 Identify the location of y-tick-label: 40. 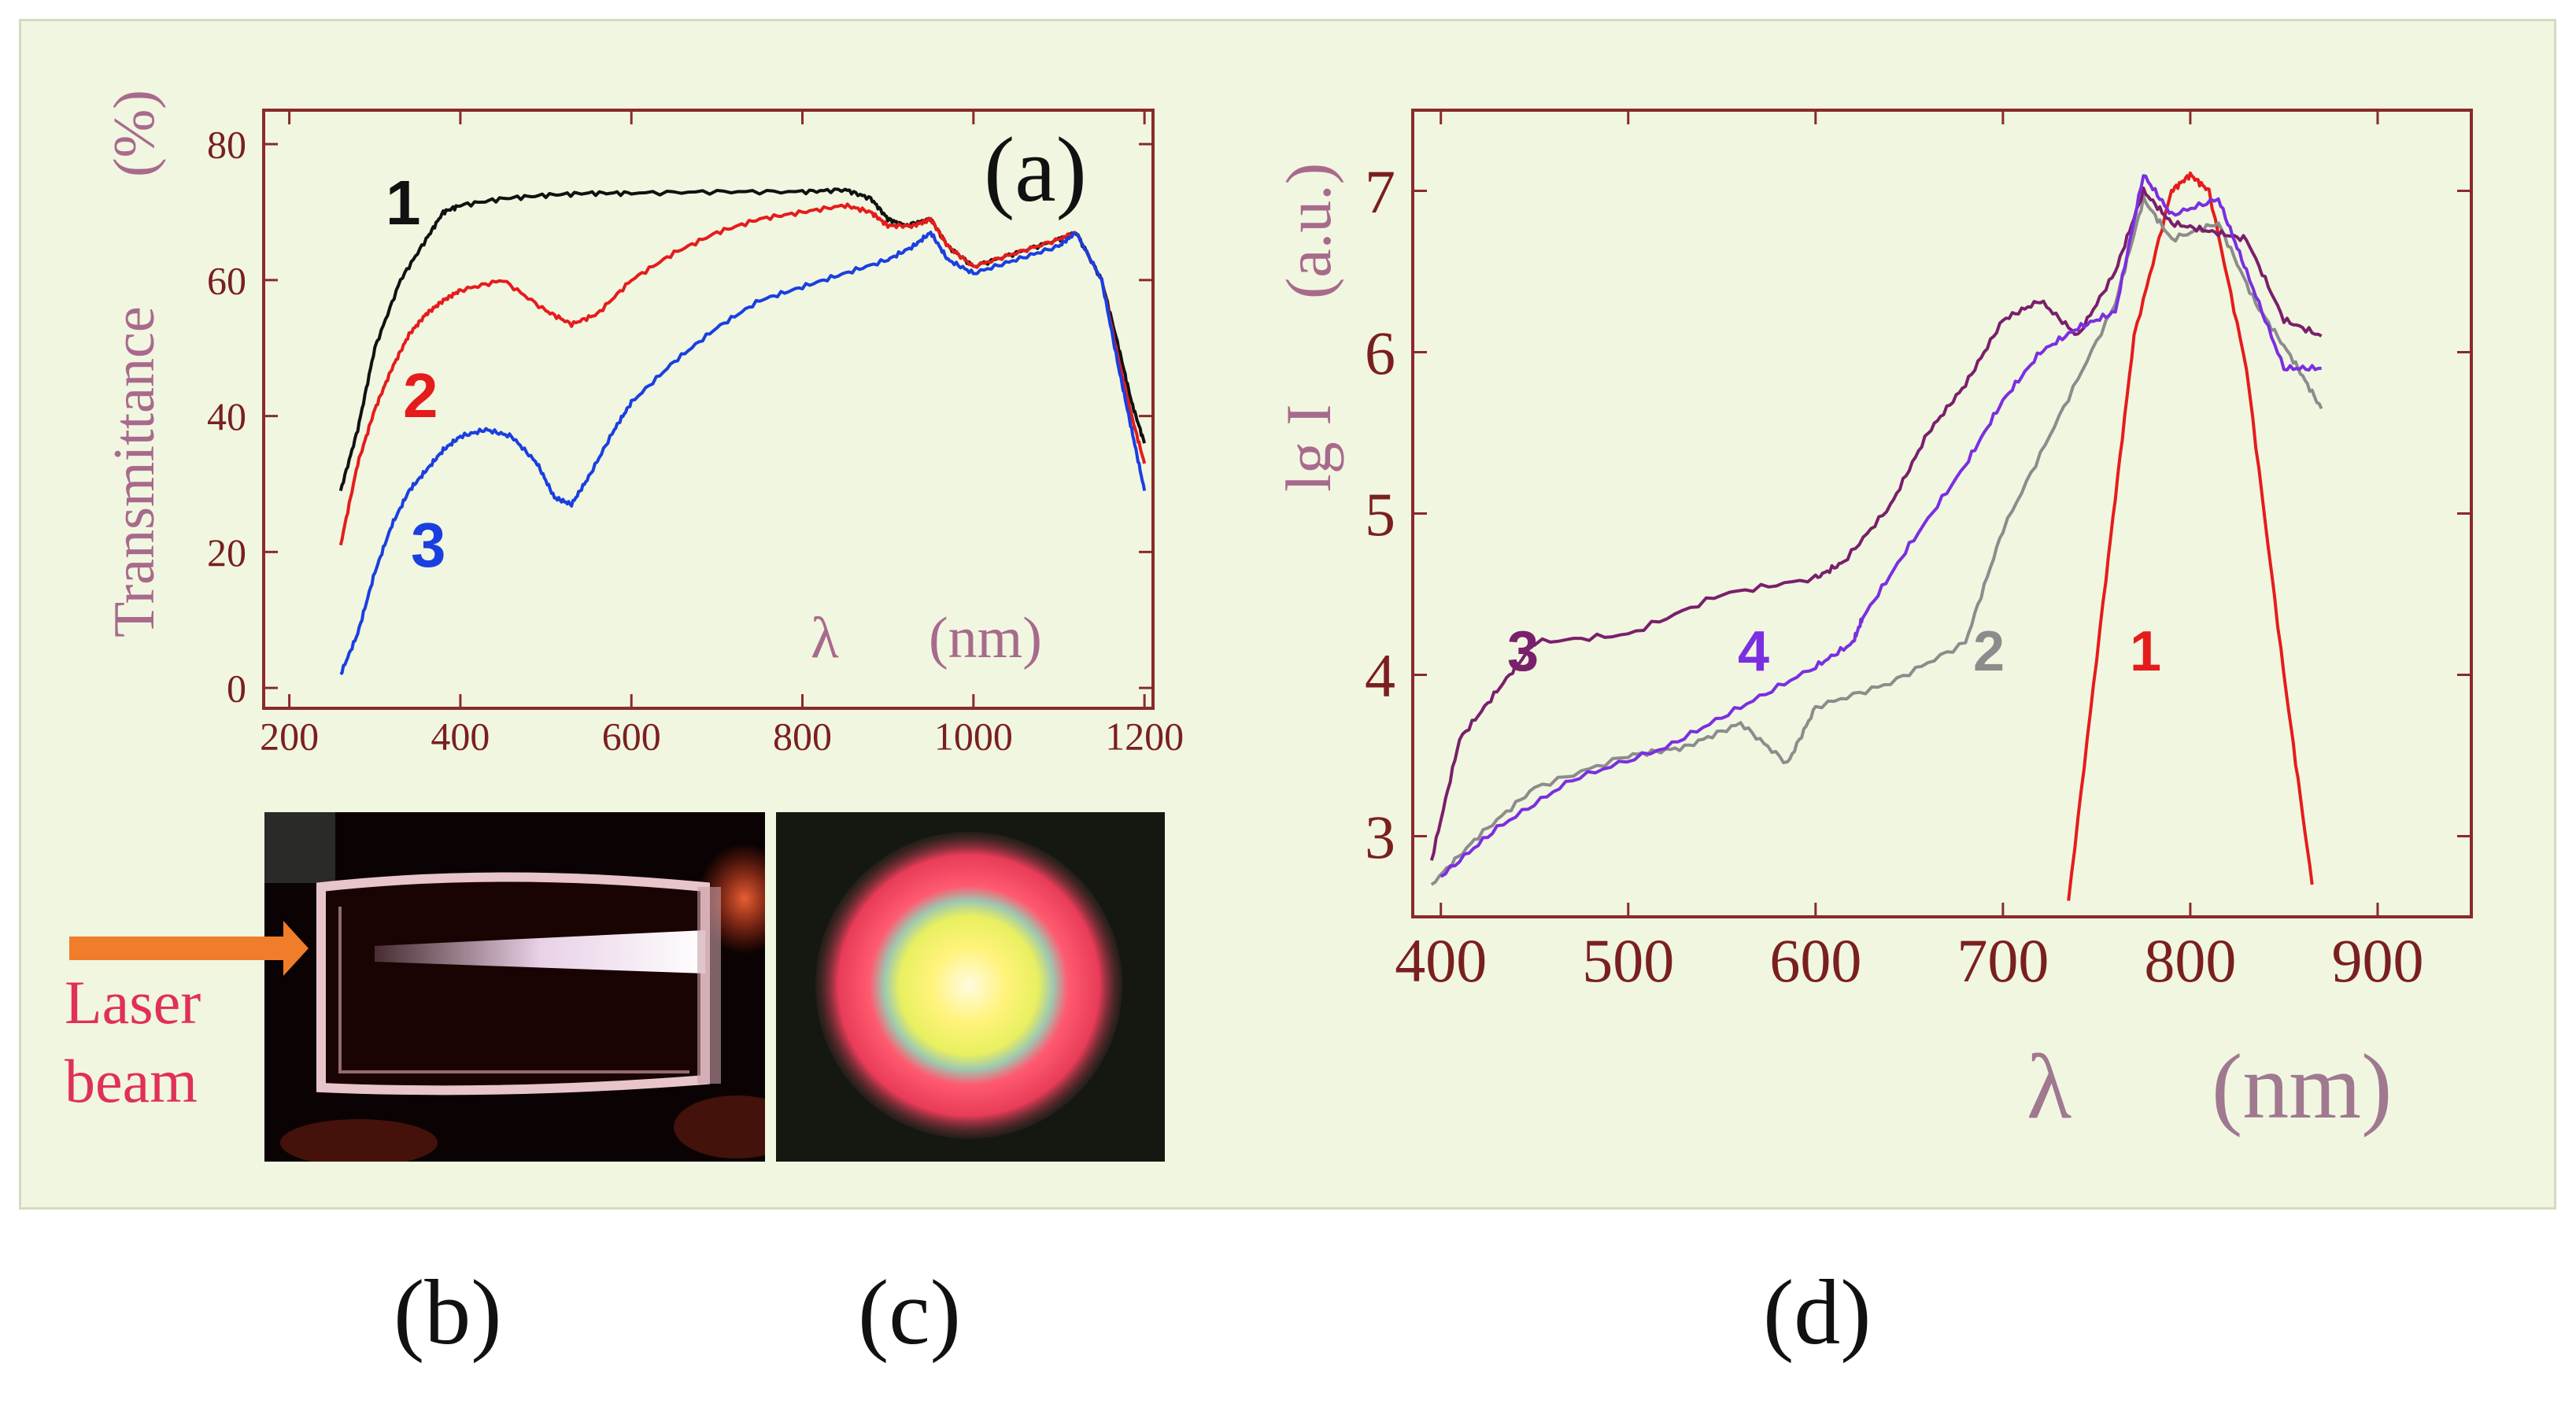
(226, 416).